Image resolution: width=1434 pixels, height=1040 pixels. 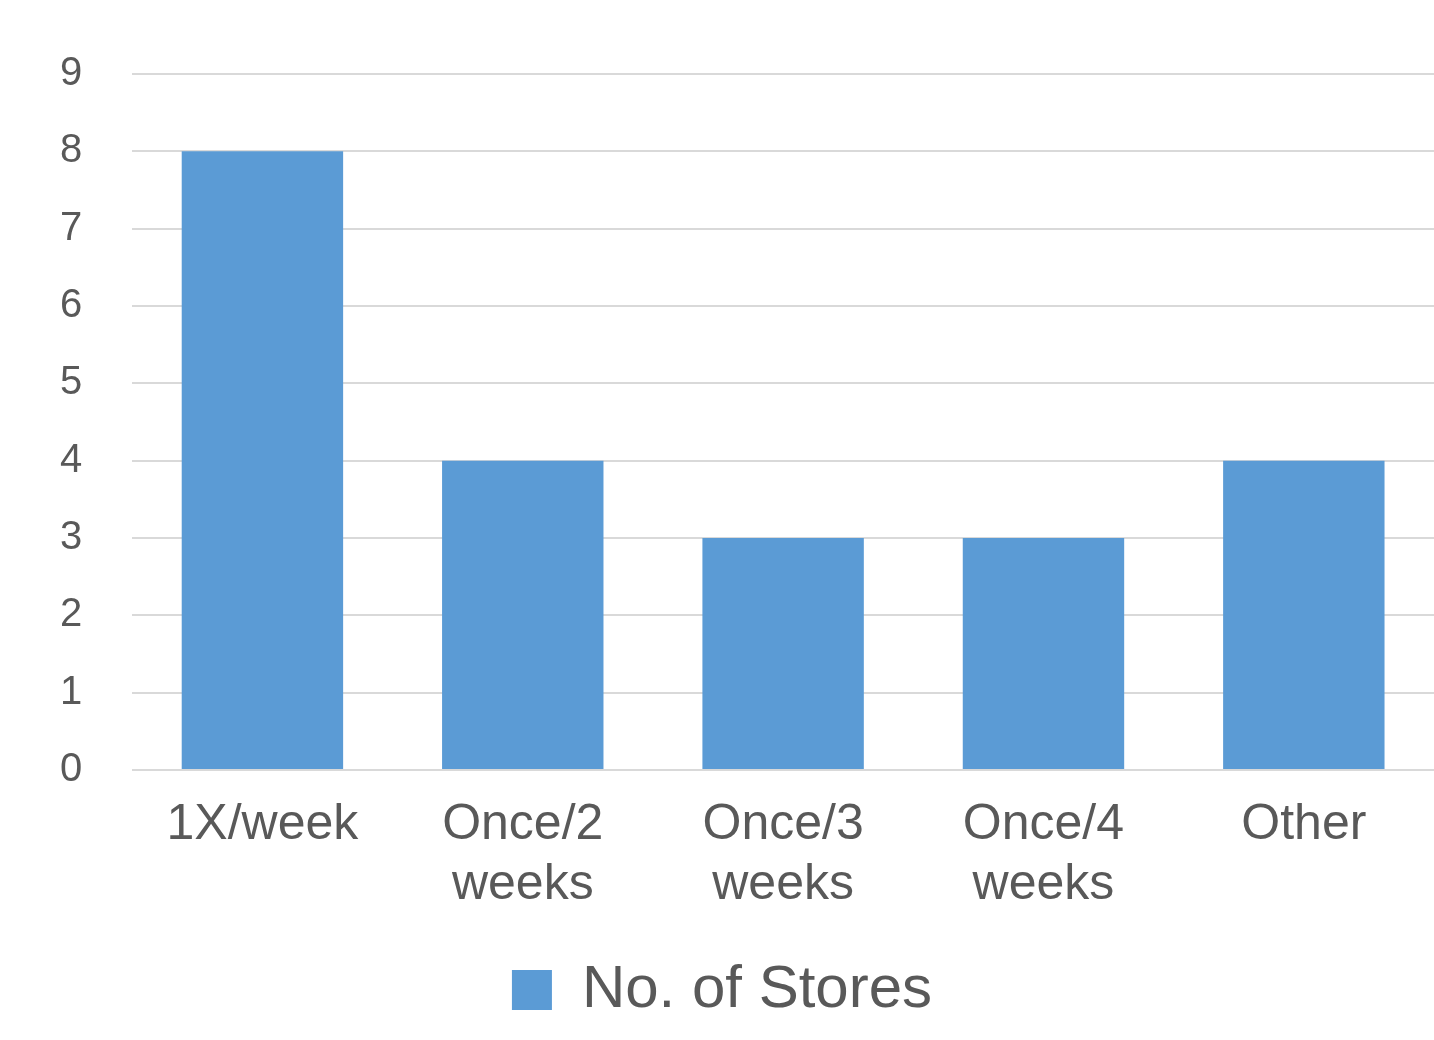 I want to click on x-tick-label: Once/2 weeks, so click(x=523, y=851).